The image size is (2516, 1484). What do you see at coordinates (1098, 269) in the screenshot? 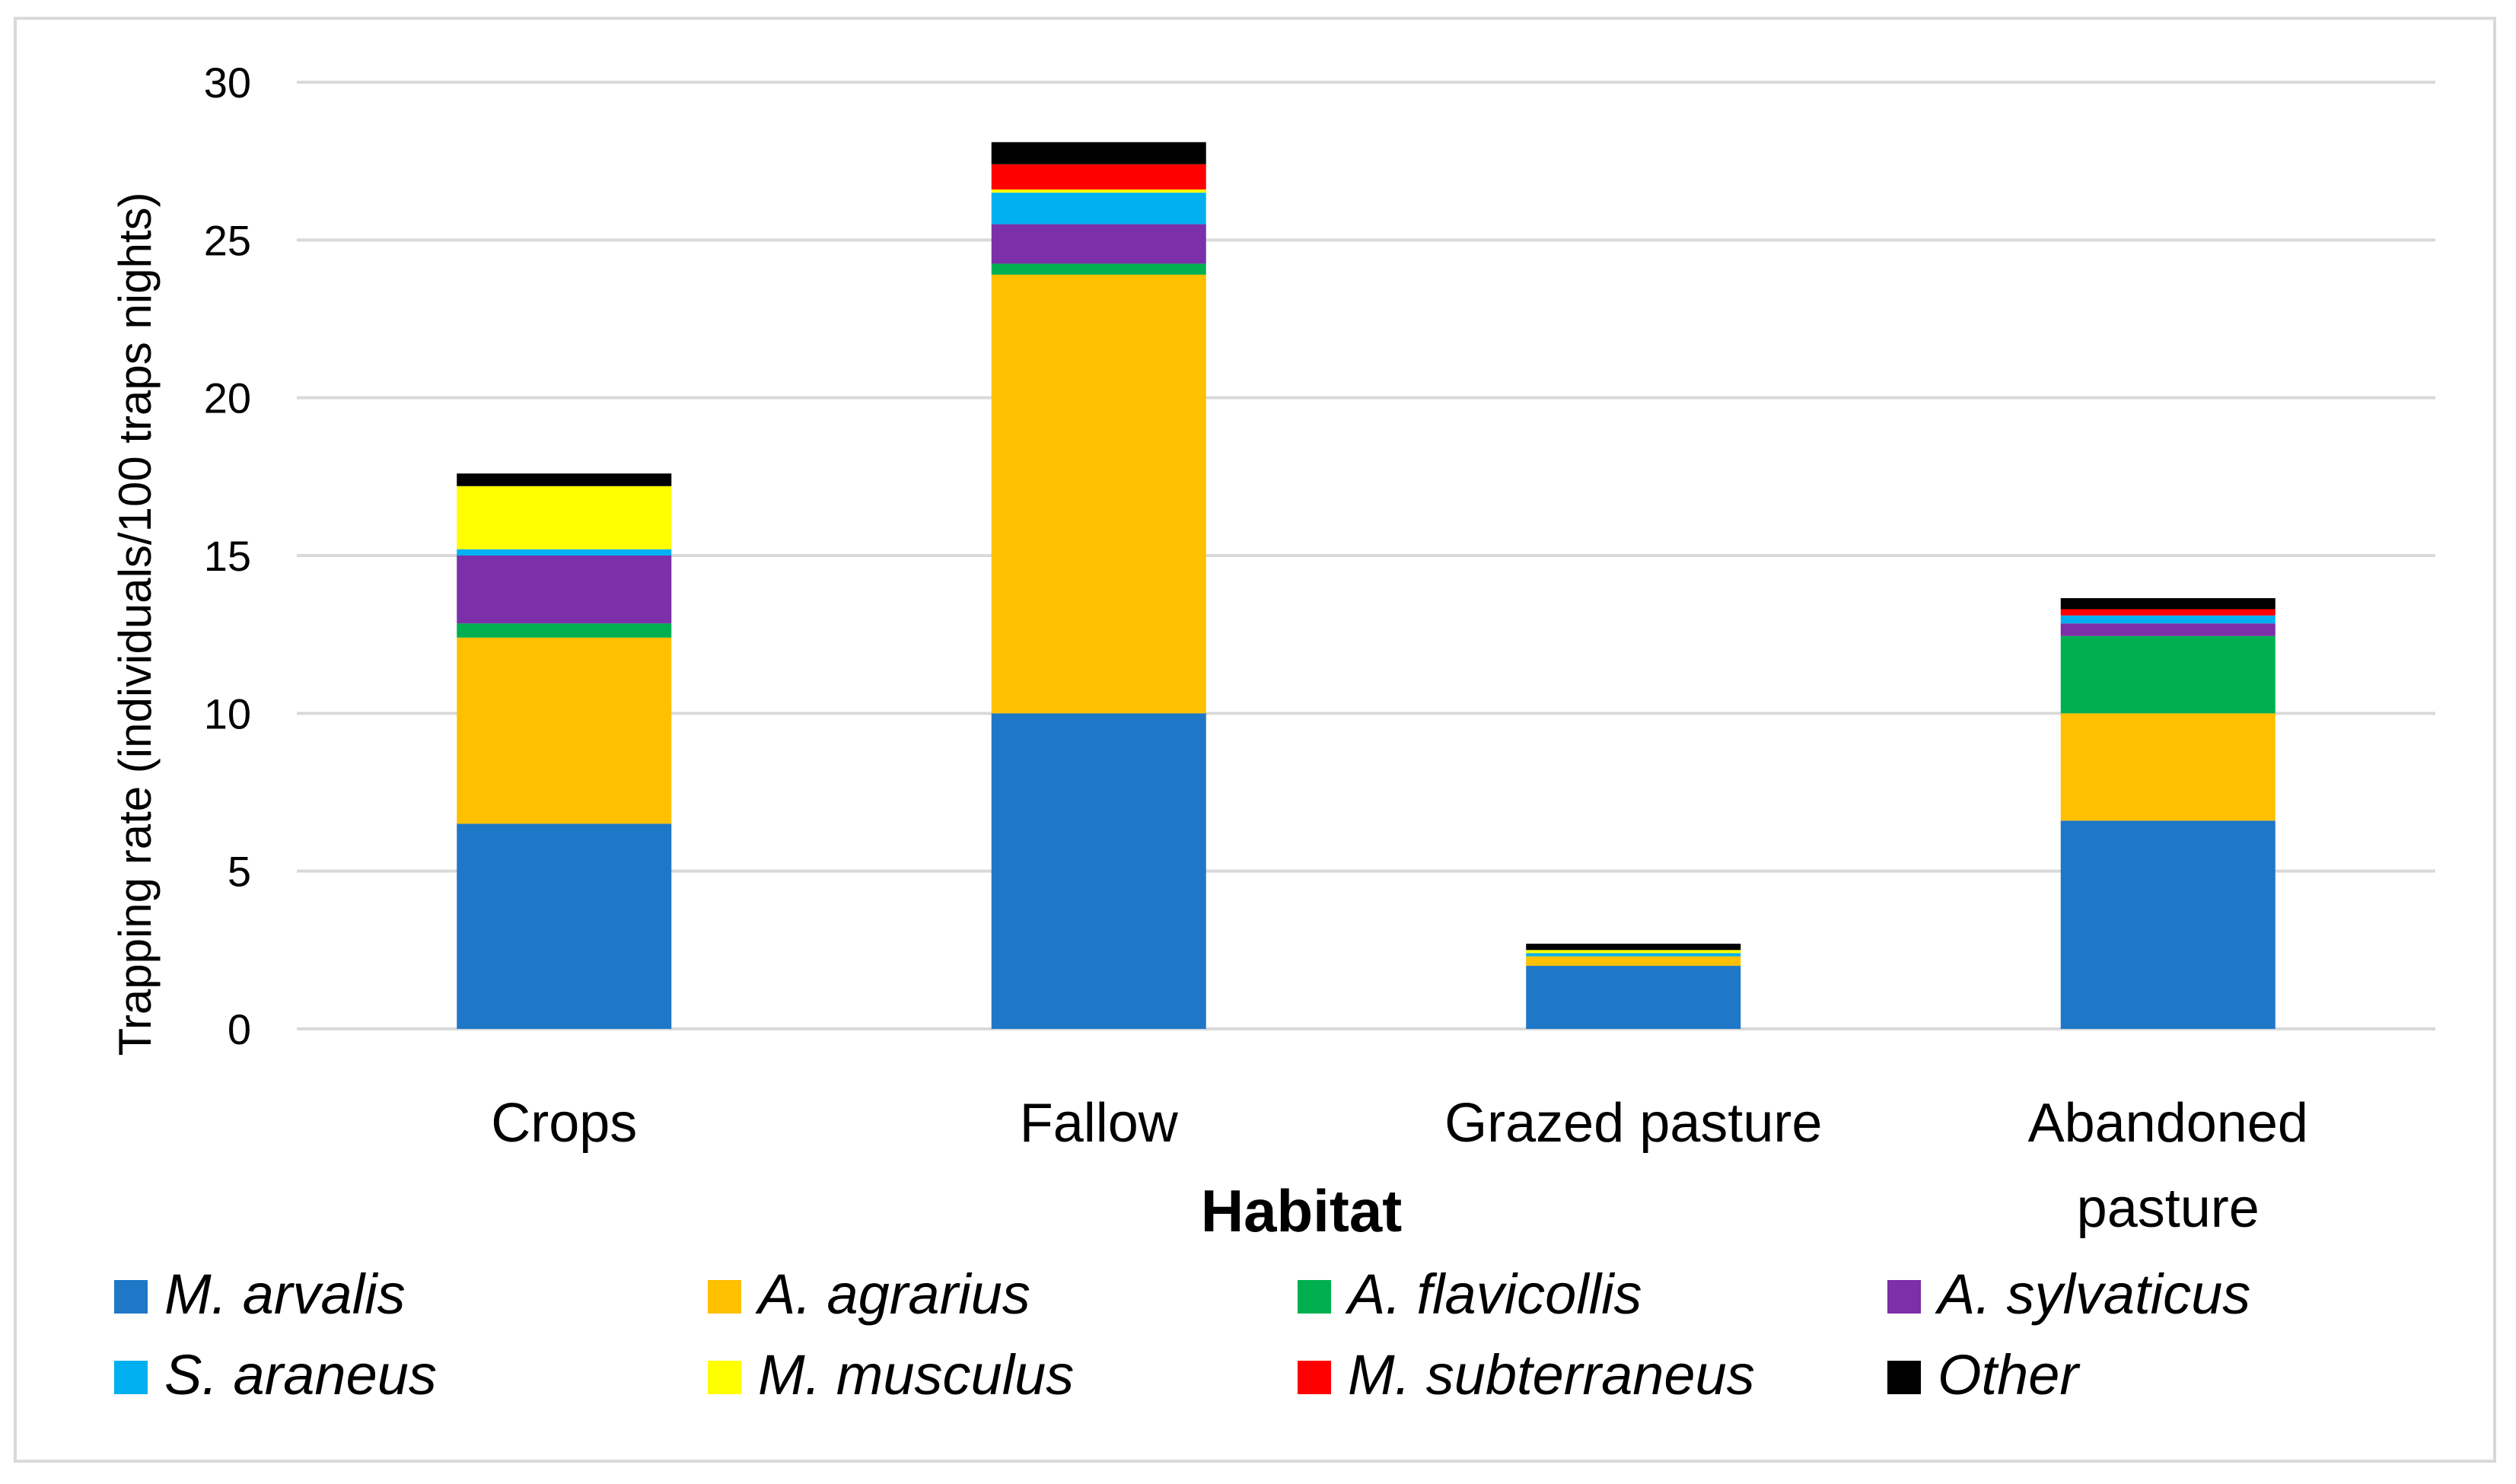
I see `bar-1-a-flavicollis` at bounding box center [1098, 269].